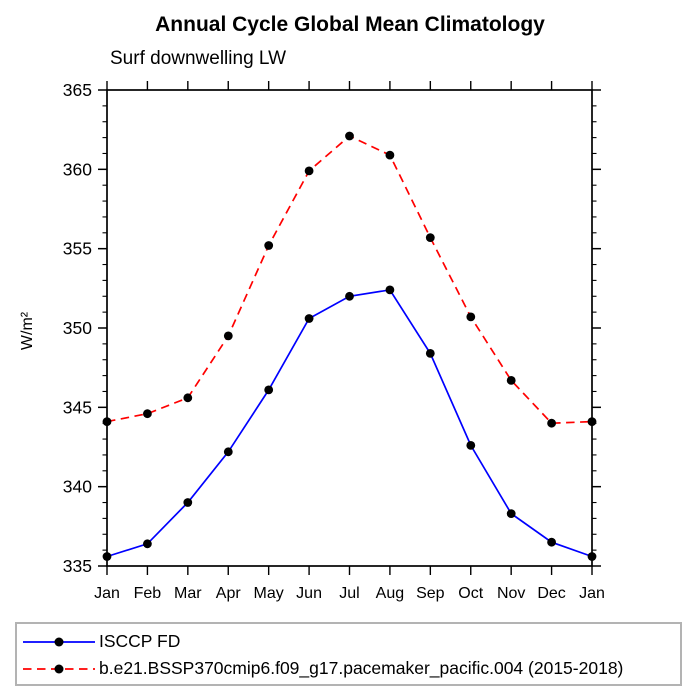  I want to click on y-axis-labels: 335 340 345 350 355 360 365, so click(77, 328).